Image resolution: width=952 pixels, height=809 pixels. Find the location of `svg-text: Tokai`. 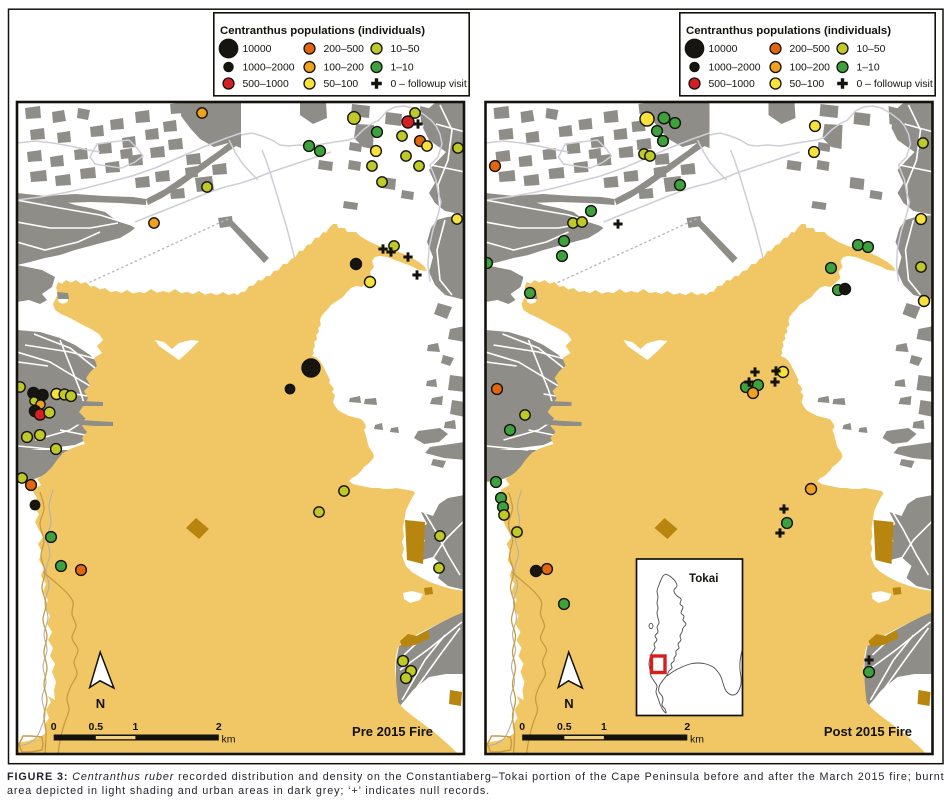

svg-text: Tokai is located at coordinates (703, 578).